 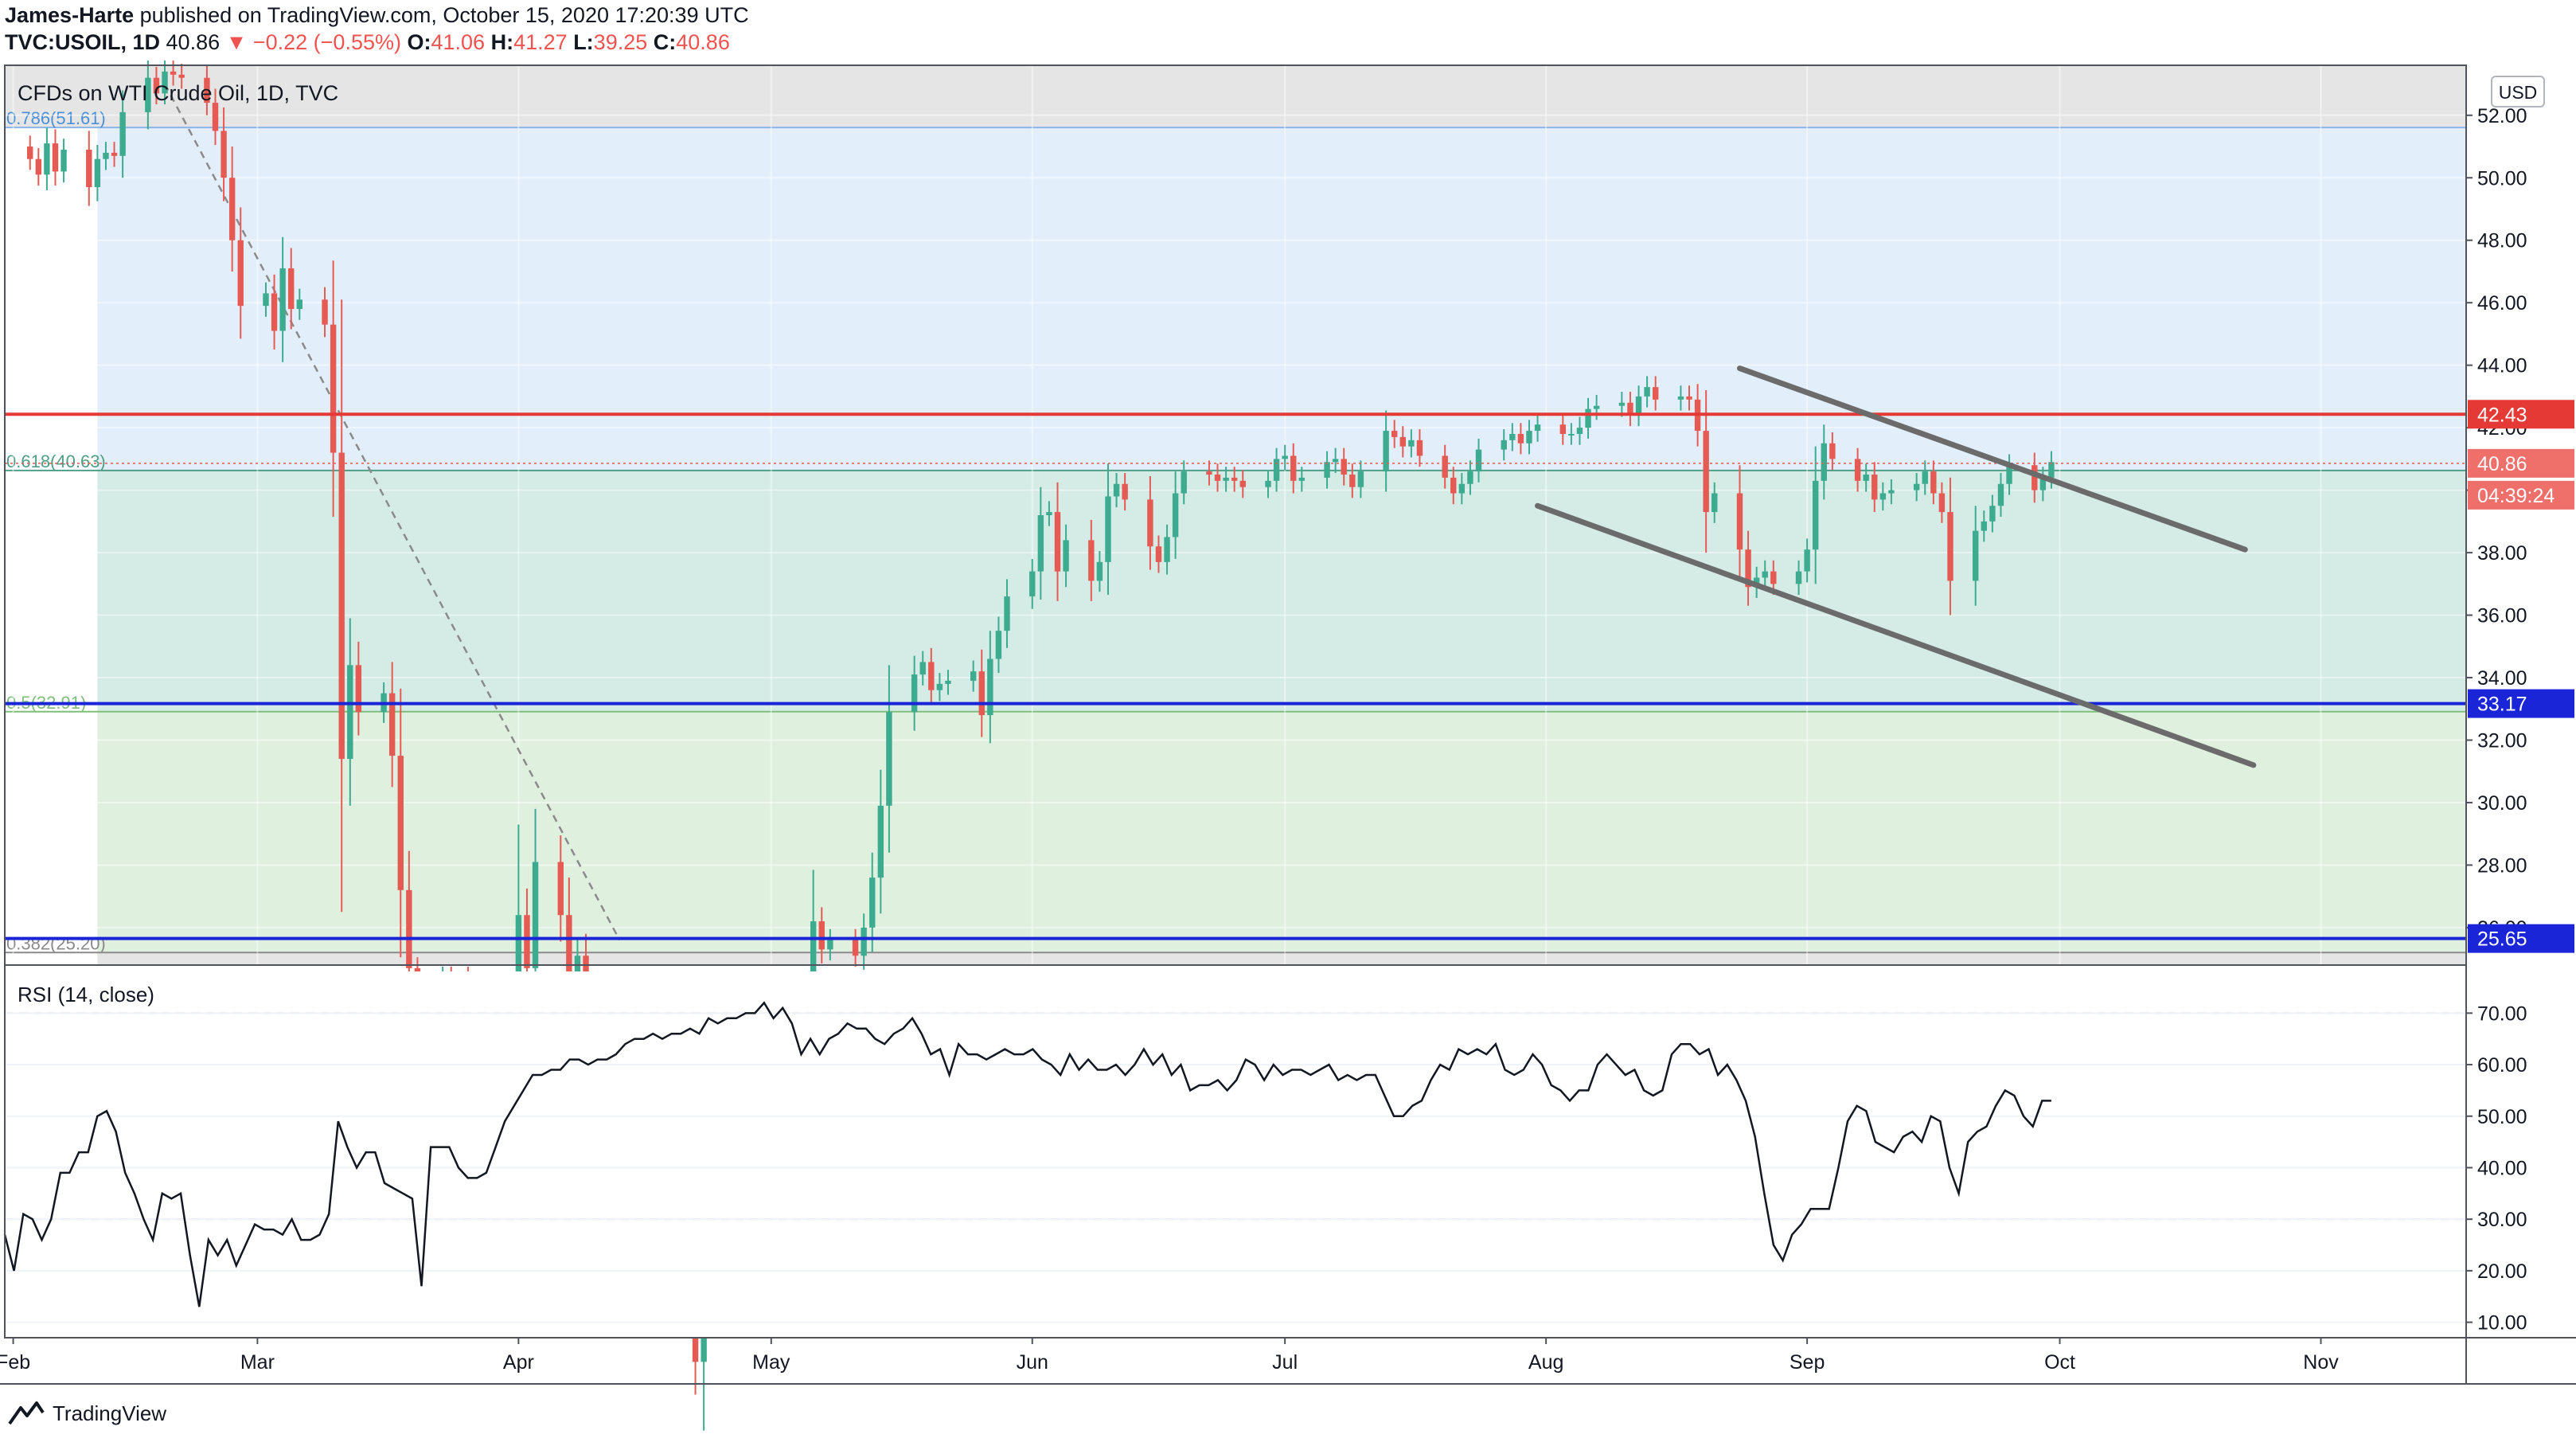 What do you see at coordinates (2516, 496) in the screenshot?
I see `countdown-tag: 04:39:24` at bounding box center [2516, 496].